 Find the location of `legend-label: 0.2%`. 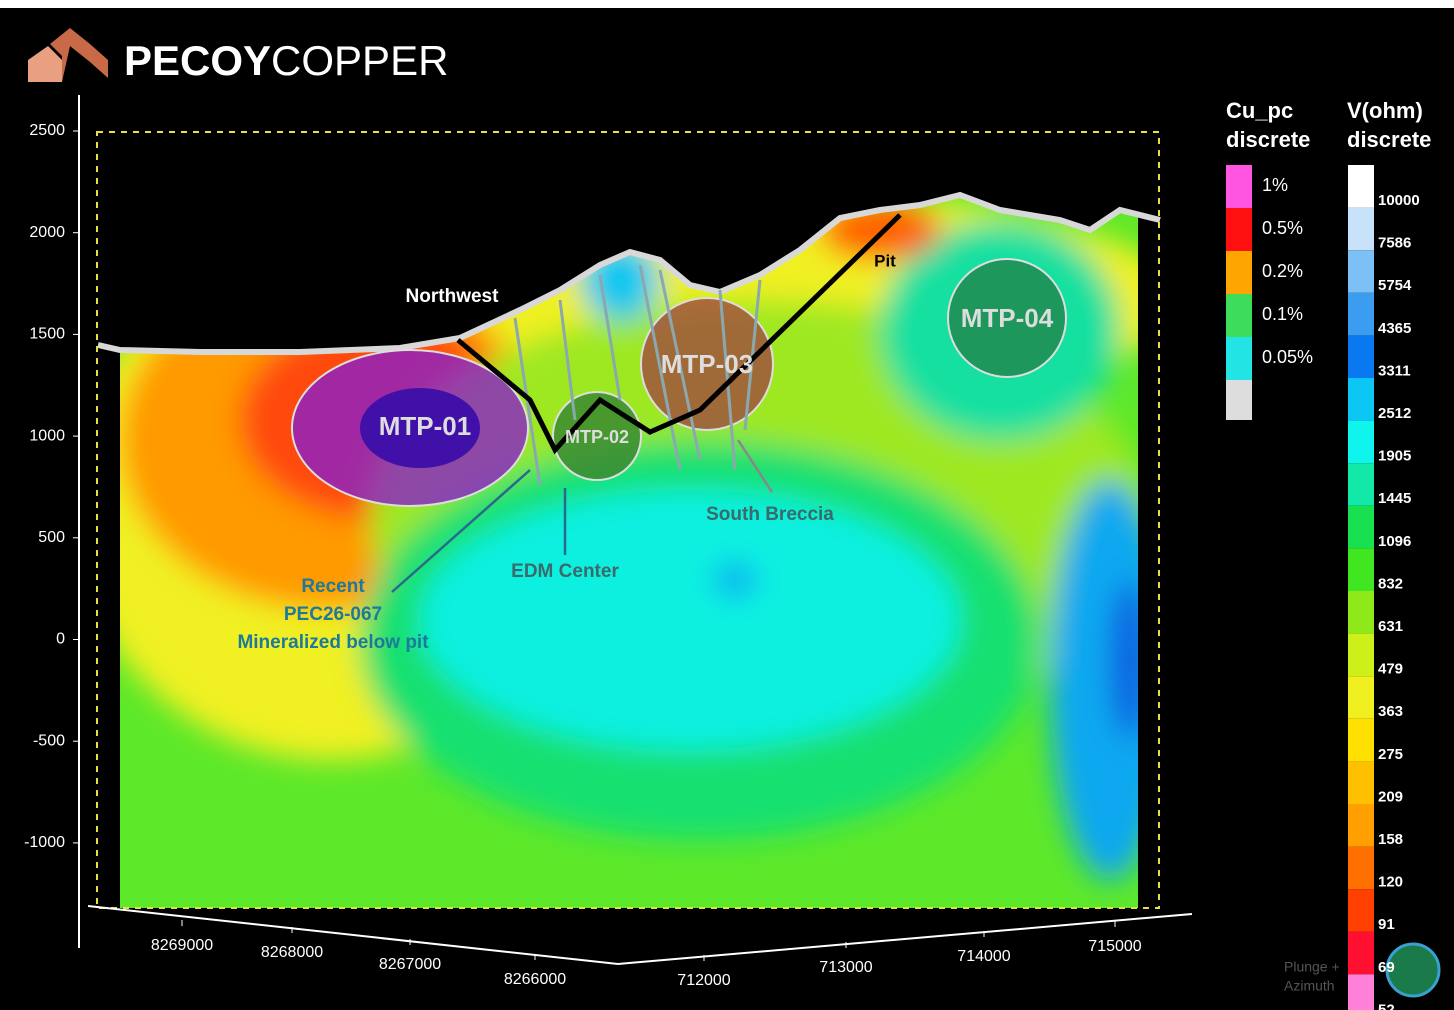

legend-label: 0.2% is located at coordinates (1282, 271).